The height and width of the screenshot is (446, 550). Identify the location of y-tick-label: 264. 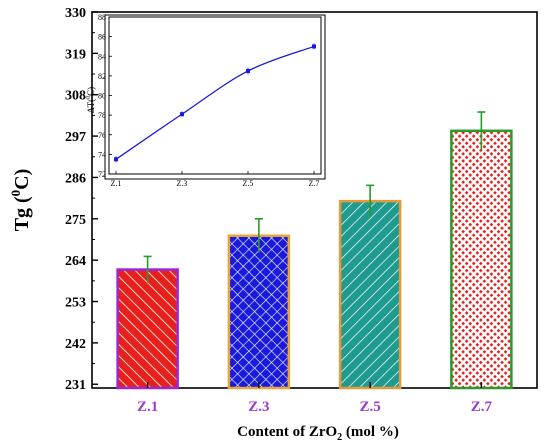
(75, 261).